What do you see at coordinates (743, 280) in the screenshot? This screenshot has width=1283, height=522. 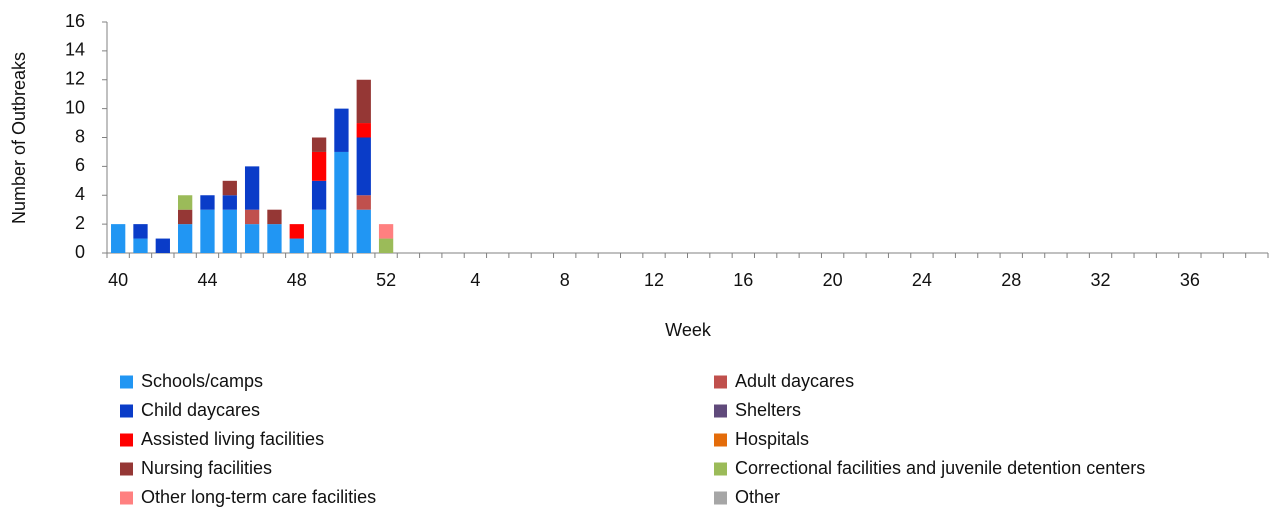 I see `x-tick-label: 16` at bounding box center [743, 280].